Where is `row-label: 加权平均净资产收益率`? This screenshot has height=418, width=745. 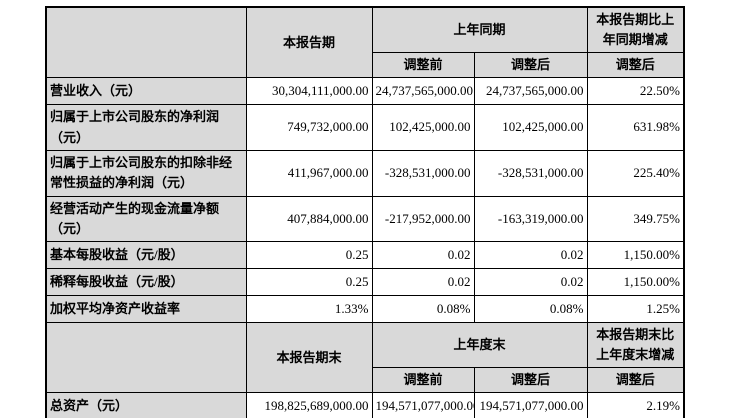 row-label: 加权平均净资产收益率 is located at coordinates (146, 308).